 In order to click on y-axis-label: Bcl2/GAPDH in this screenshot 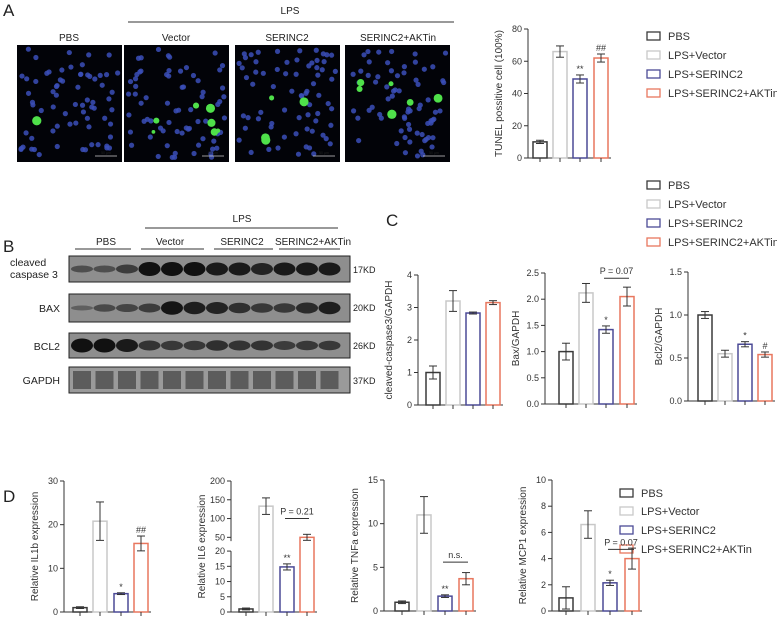, I will do `click(659, 337)`.